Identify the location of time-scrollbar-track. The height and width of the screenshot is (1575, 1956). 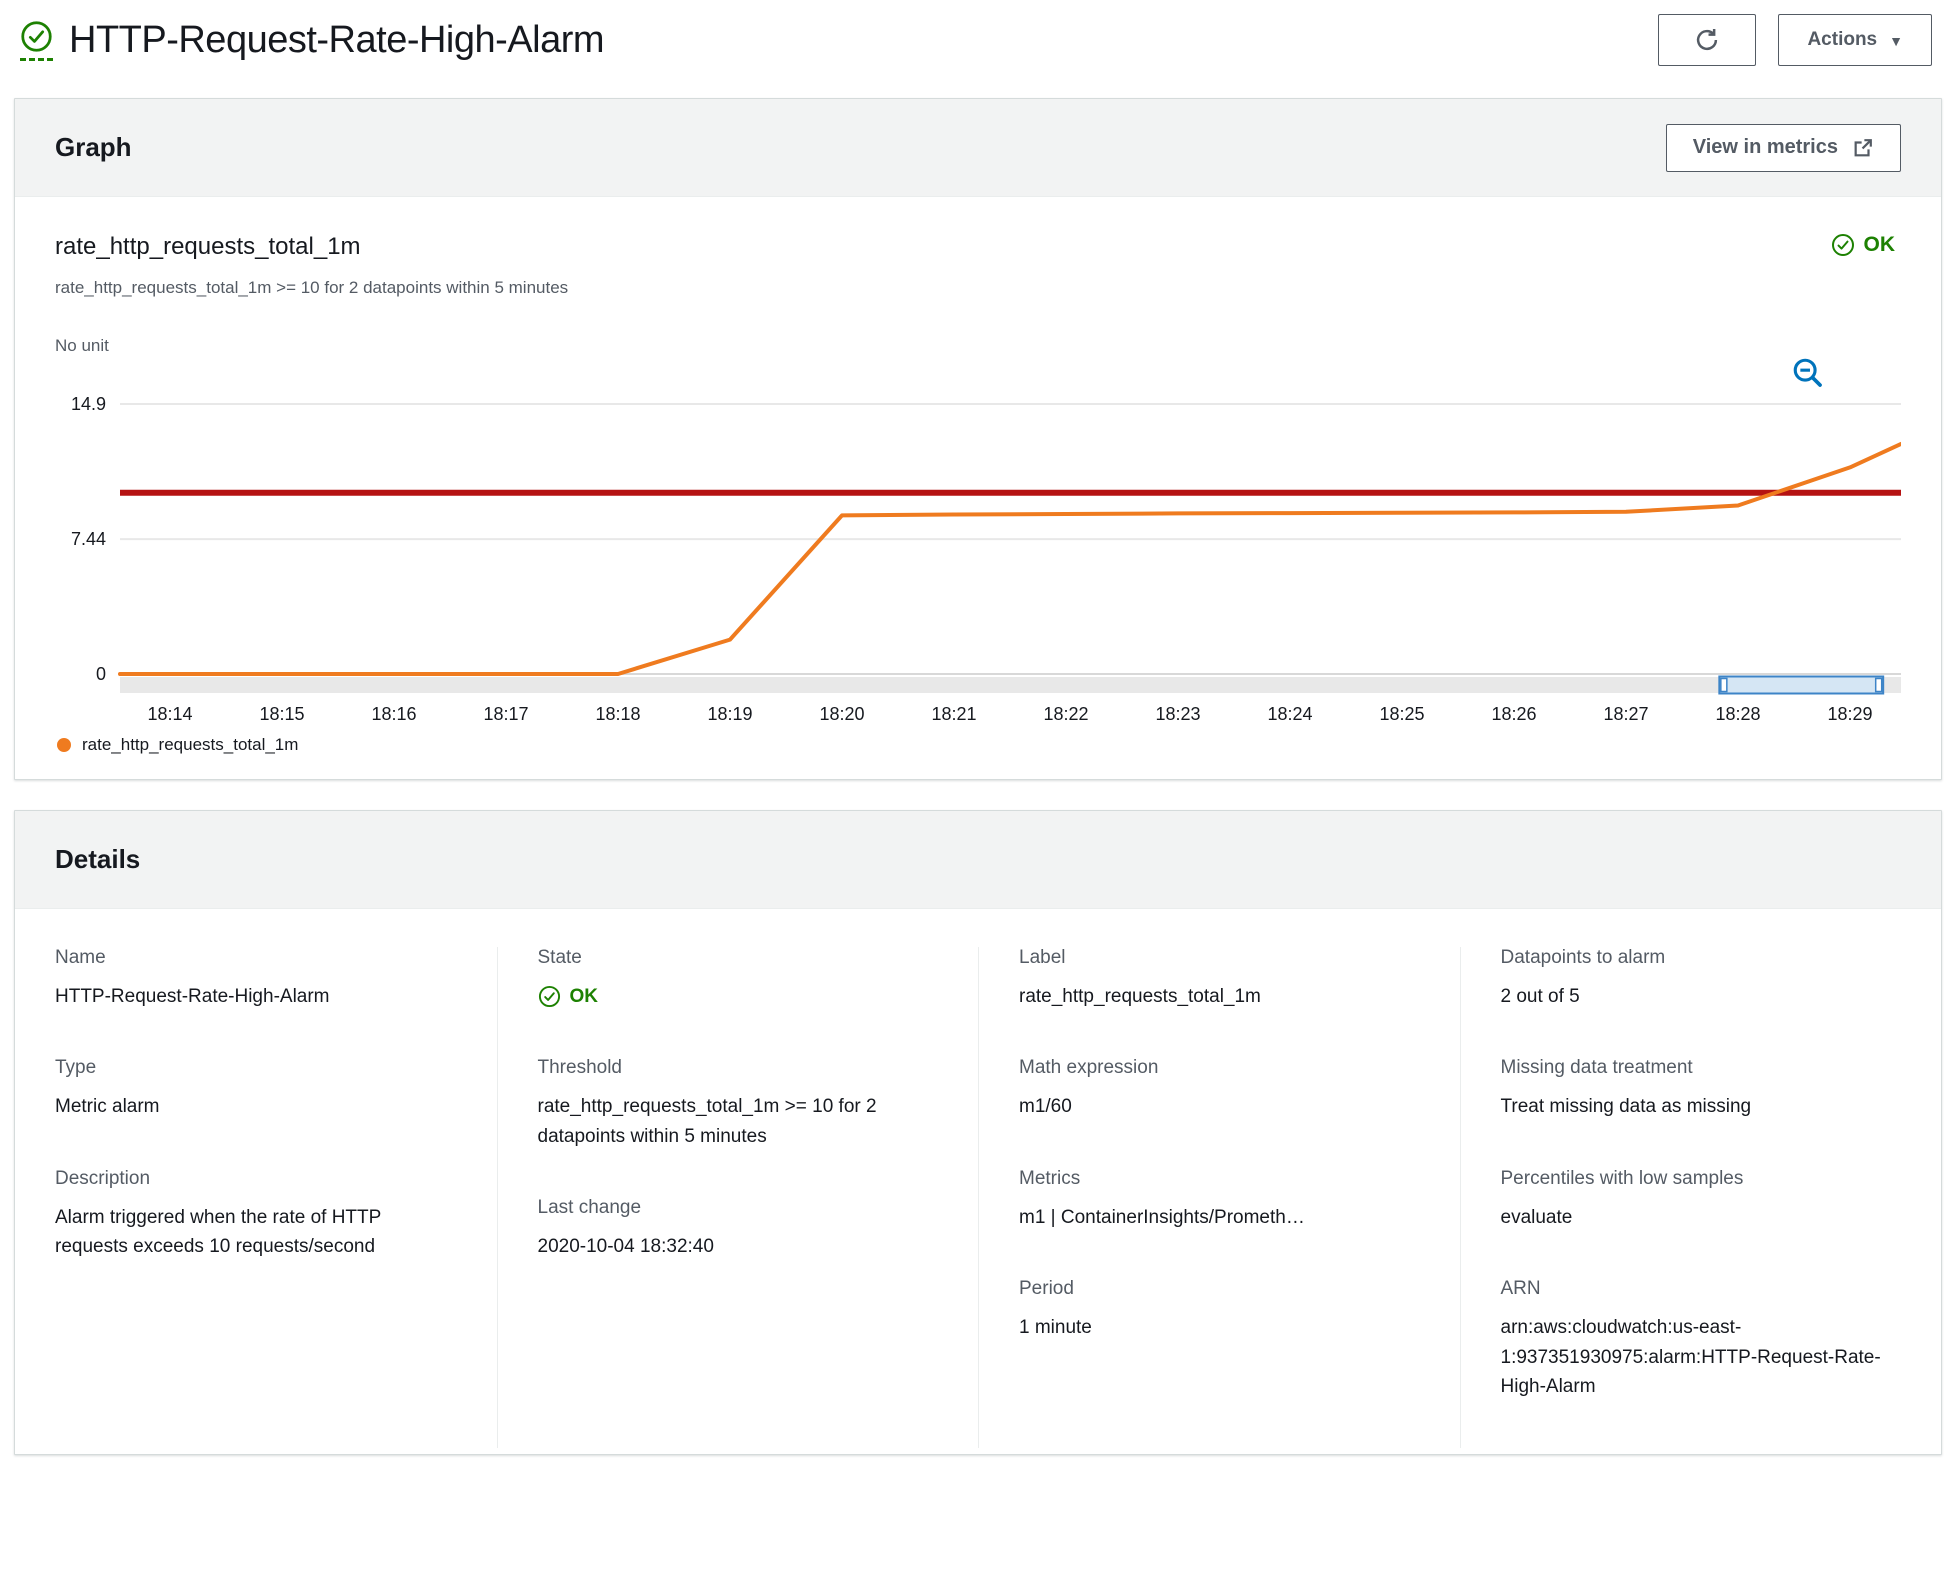
(1010, 685).